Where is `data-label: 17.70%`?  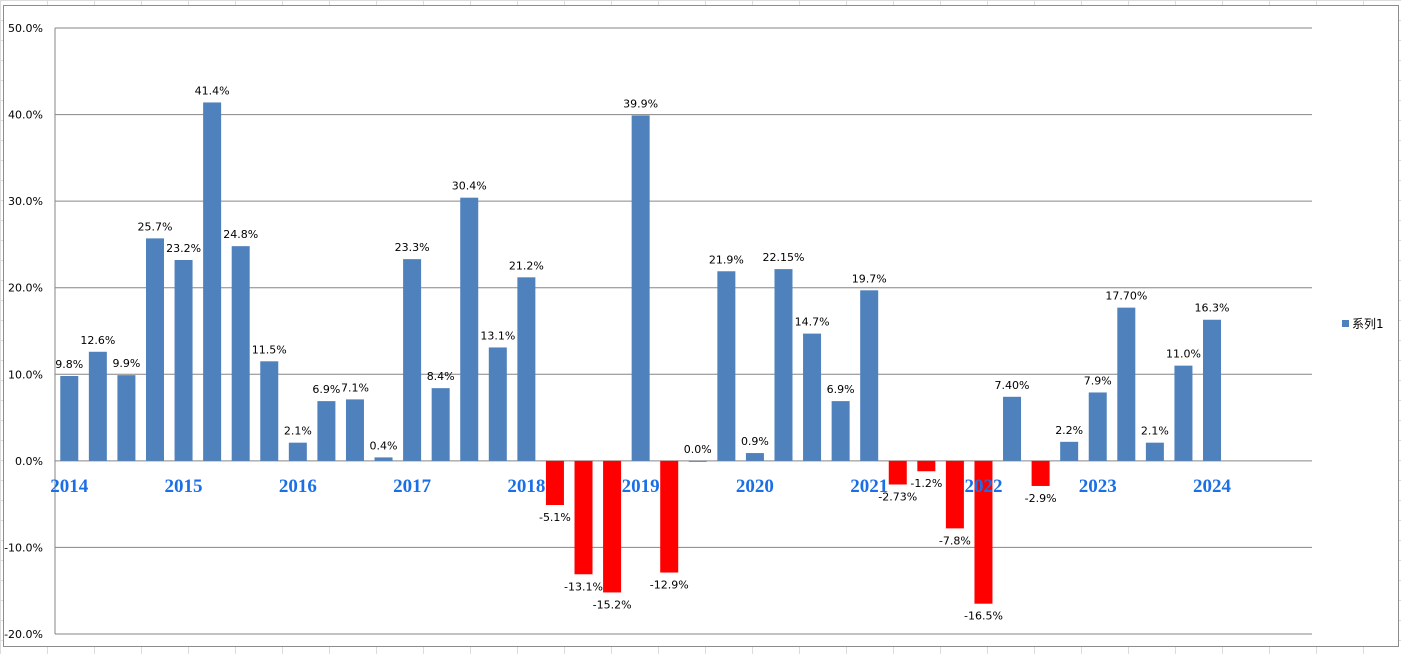
data-label: 17.70% is located at coordinates (1126, 296).